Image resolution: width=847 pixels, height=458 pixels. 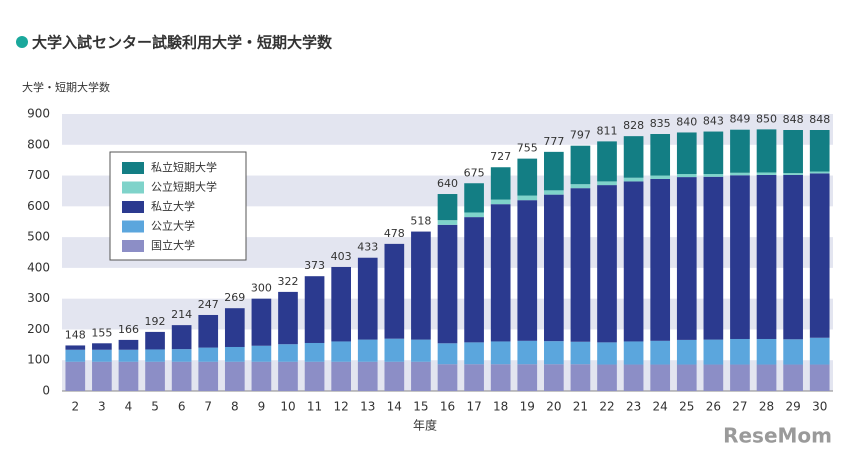 I want to click on x-tick-label: 4, so click(x=129, y=407).